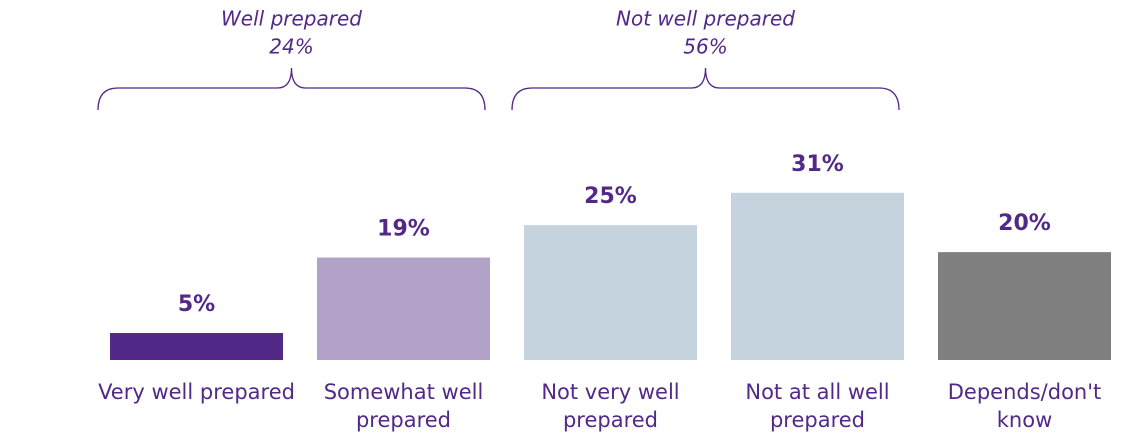 The width and height of the screenshot is (1124, 444). I want to click on category-label: Very well prepared, so click(196, 392).